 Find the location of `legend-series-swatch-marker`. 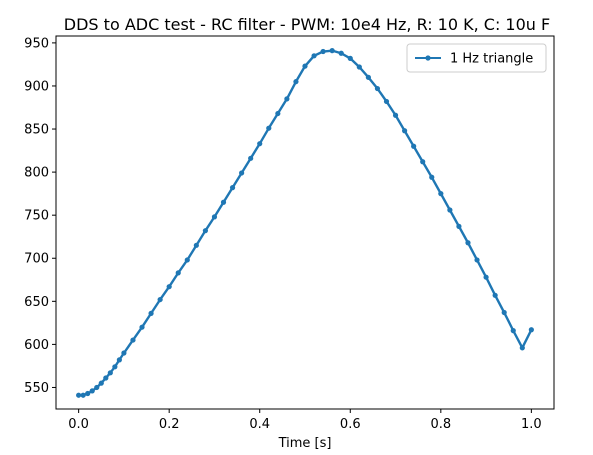

legend-series-swatch-marker is located at coordinates (428, 58).